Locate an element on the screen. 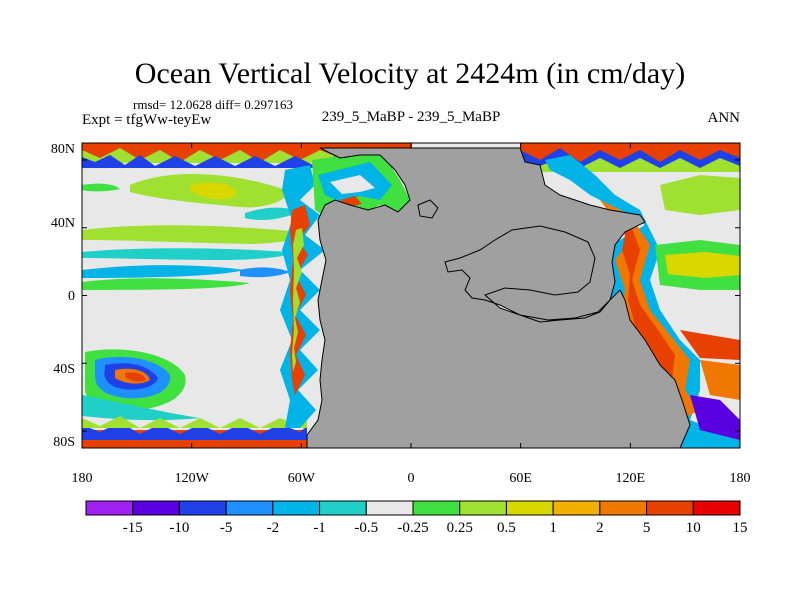 This screenshot has width=800, height=600. colorbar-label: -5 is located at coordinates (226, 528).